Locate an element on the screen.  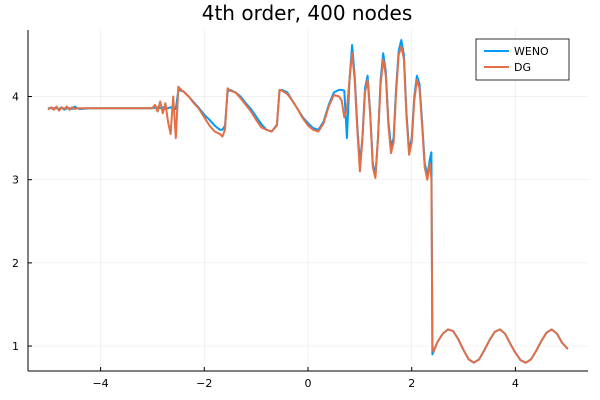
legend-label-weno: WENO is located at coordinates (531, 51).